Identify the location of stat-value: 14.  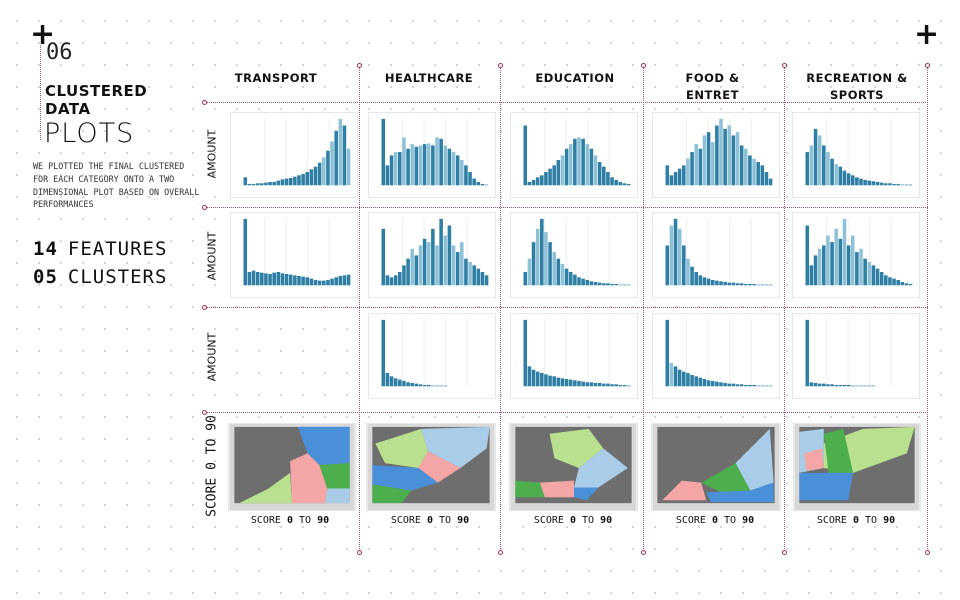
(45, 249).